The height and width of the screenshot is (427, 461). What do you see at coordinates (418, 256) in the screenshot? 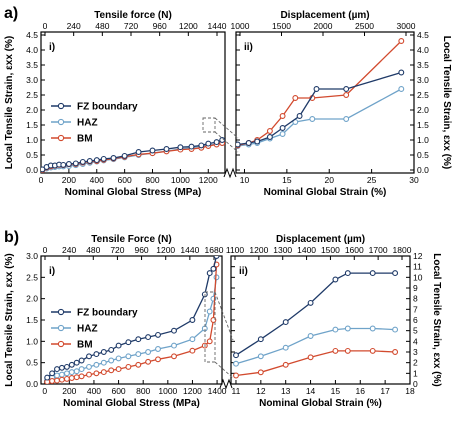
I see `panel-4-y-tick-label: 12` at bounding box center [418, 256].